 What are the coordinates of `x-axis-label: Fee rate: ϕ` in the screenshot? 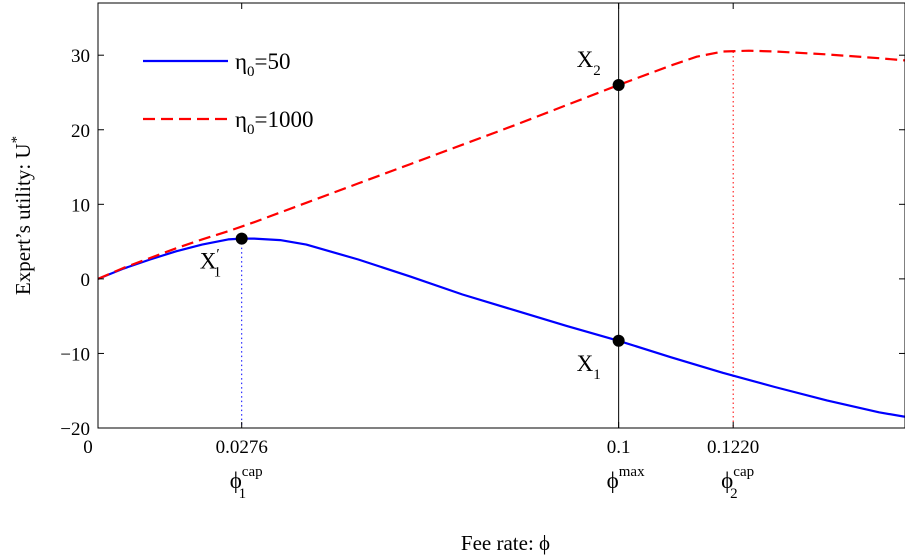 It's located at (505, 543).